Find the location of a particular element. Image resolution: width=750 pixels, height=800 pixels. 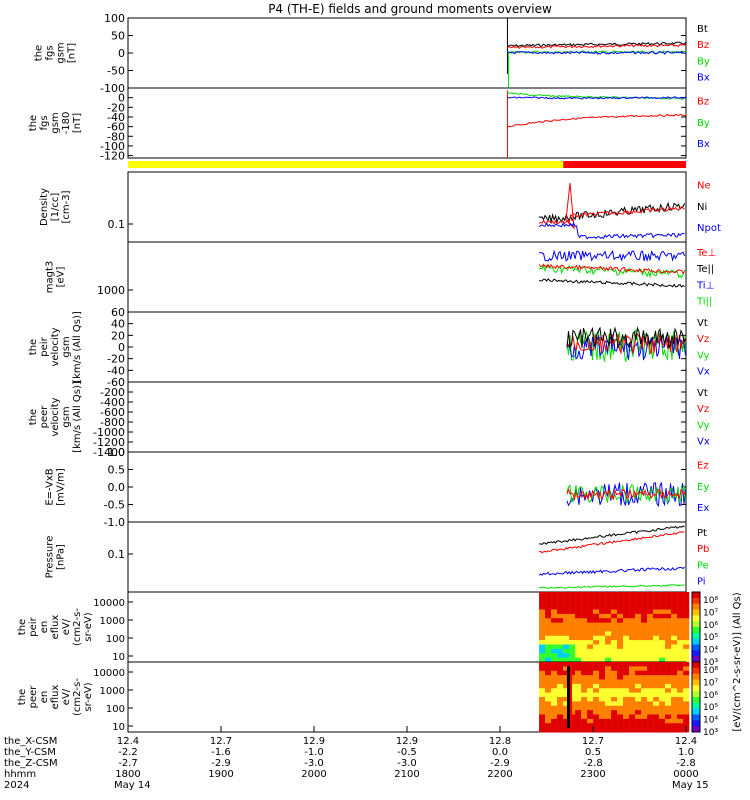

pressure-panel-ylabel: Pressure is located at coordinates (50, 557).